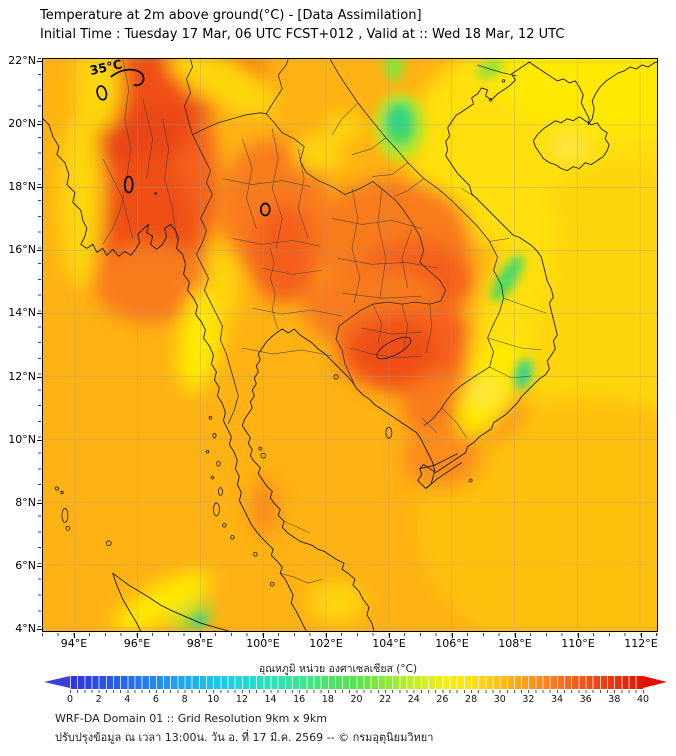 The height and width of the screenshot is (756, 676). I want to click on border-laos-vietnam, so click(416, 179).